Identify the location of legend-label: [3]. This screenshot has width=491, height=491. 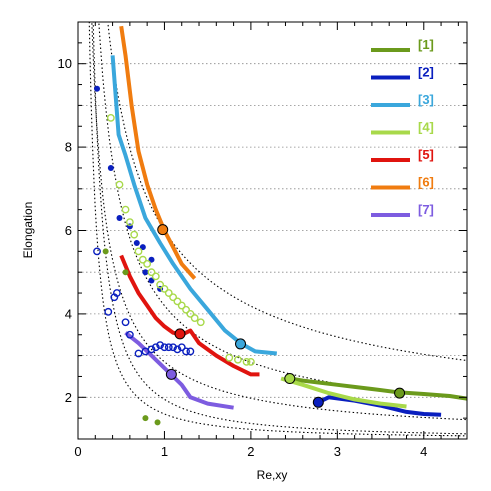
(426, 99).